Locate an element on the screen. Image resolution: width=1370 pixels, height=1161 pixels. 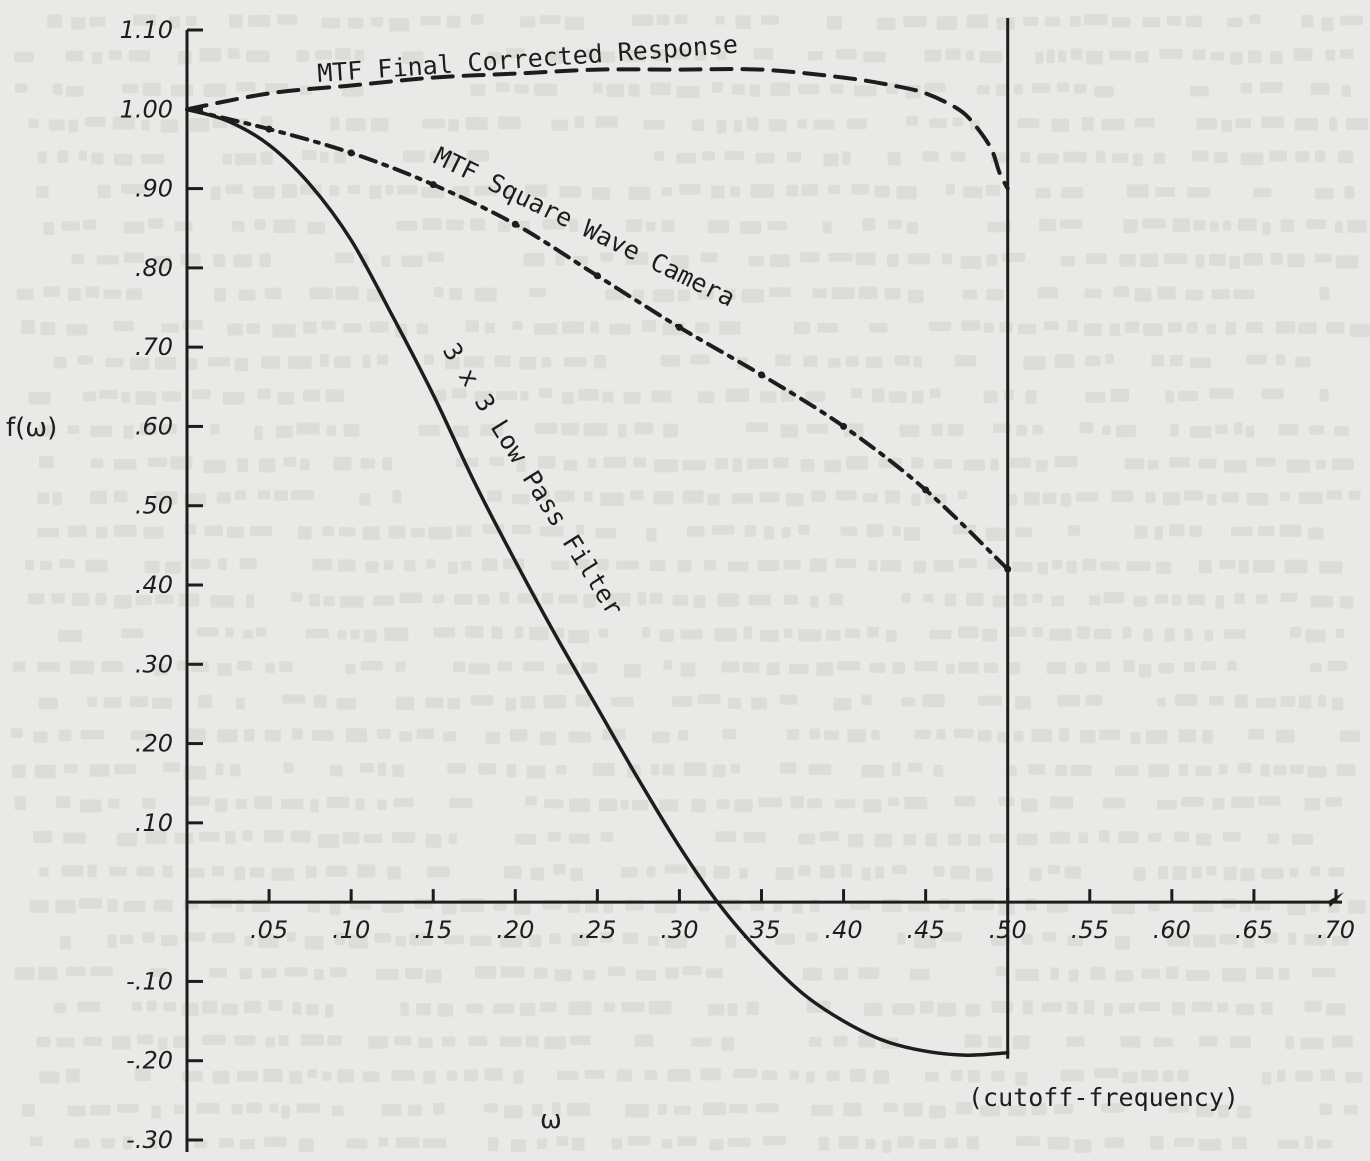
x-tick-label: .25 is located at coordinates (597, 930).